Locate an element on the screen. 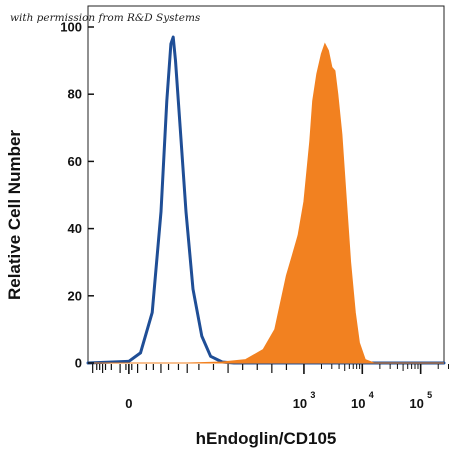  x-tick-label: 0 is located at coordinates (128, 403).